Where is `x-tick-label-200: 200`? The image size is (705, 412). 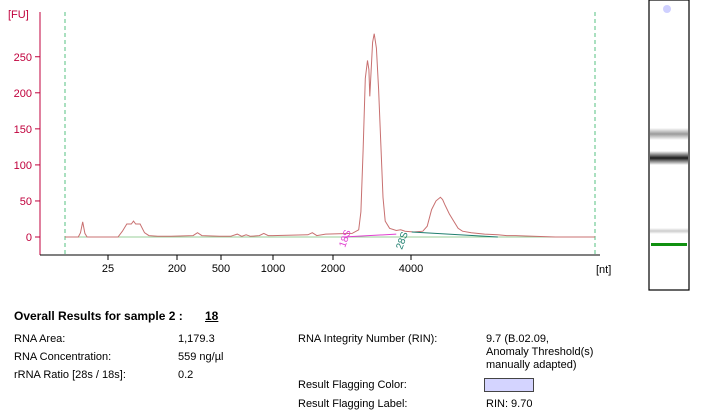
x-tick-label-200: 200 is located at coordinates (177, 269).